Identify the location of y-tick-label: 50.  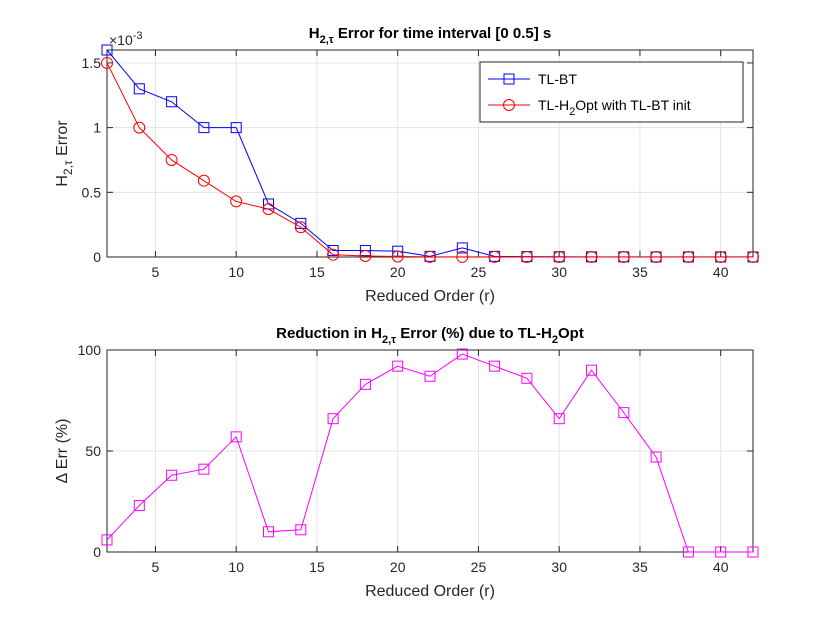
(93, 451).